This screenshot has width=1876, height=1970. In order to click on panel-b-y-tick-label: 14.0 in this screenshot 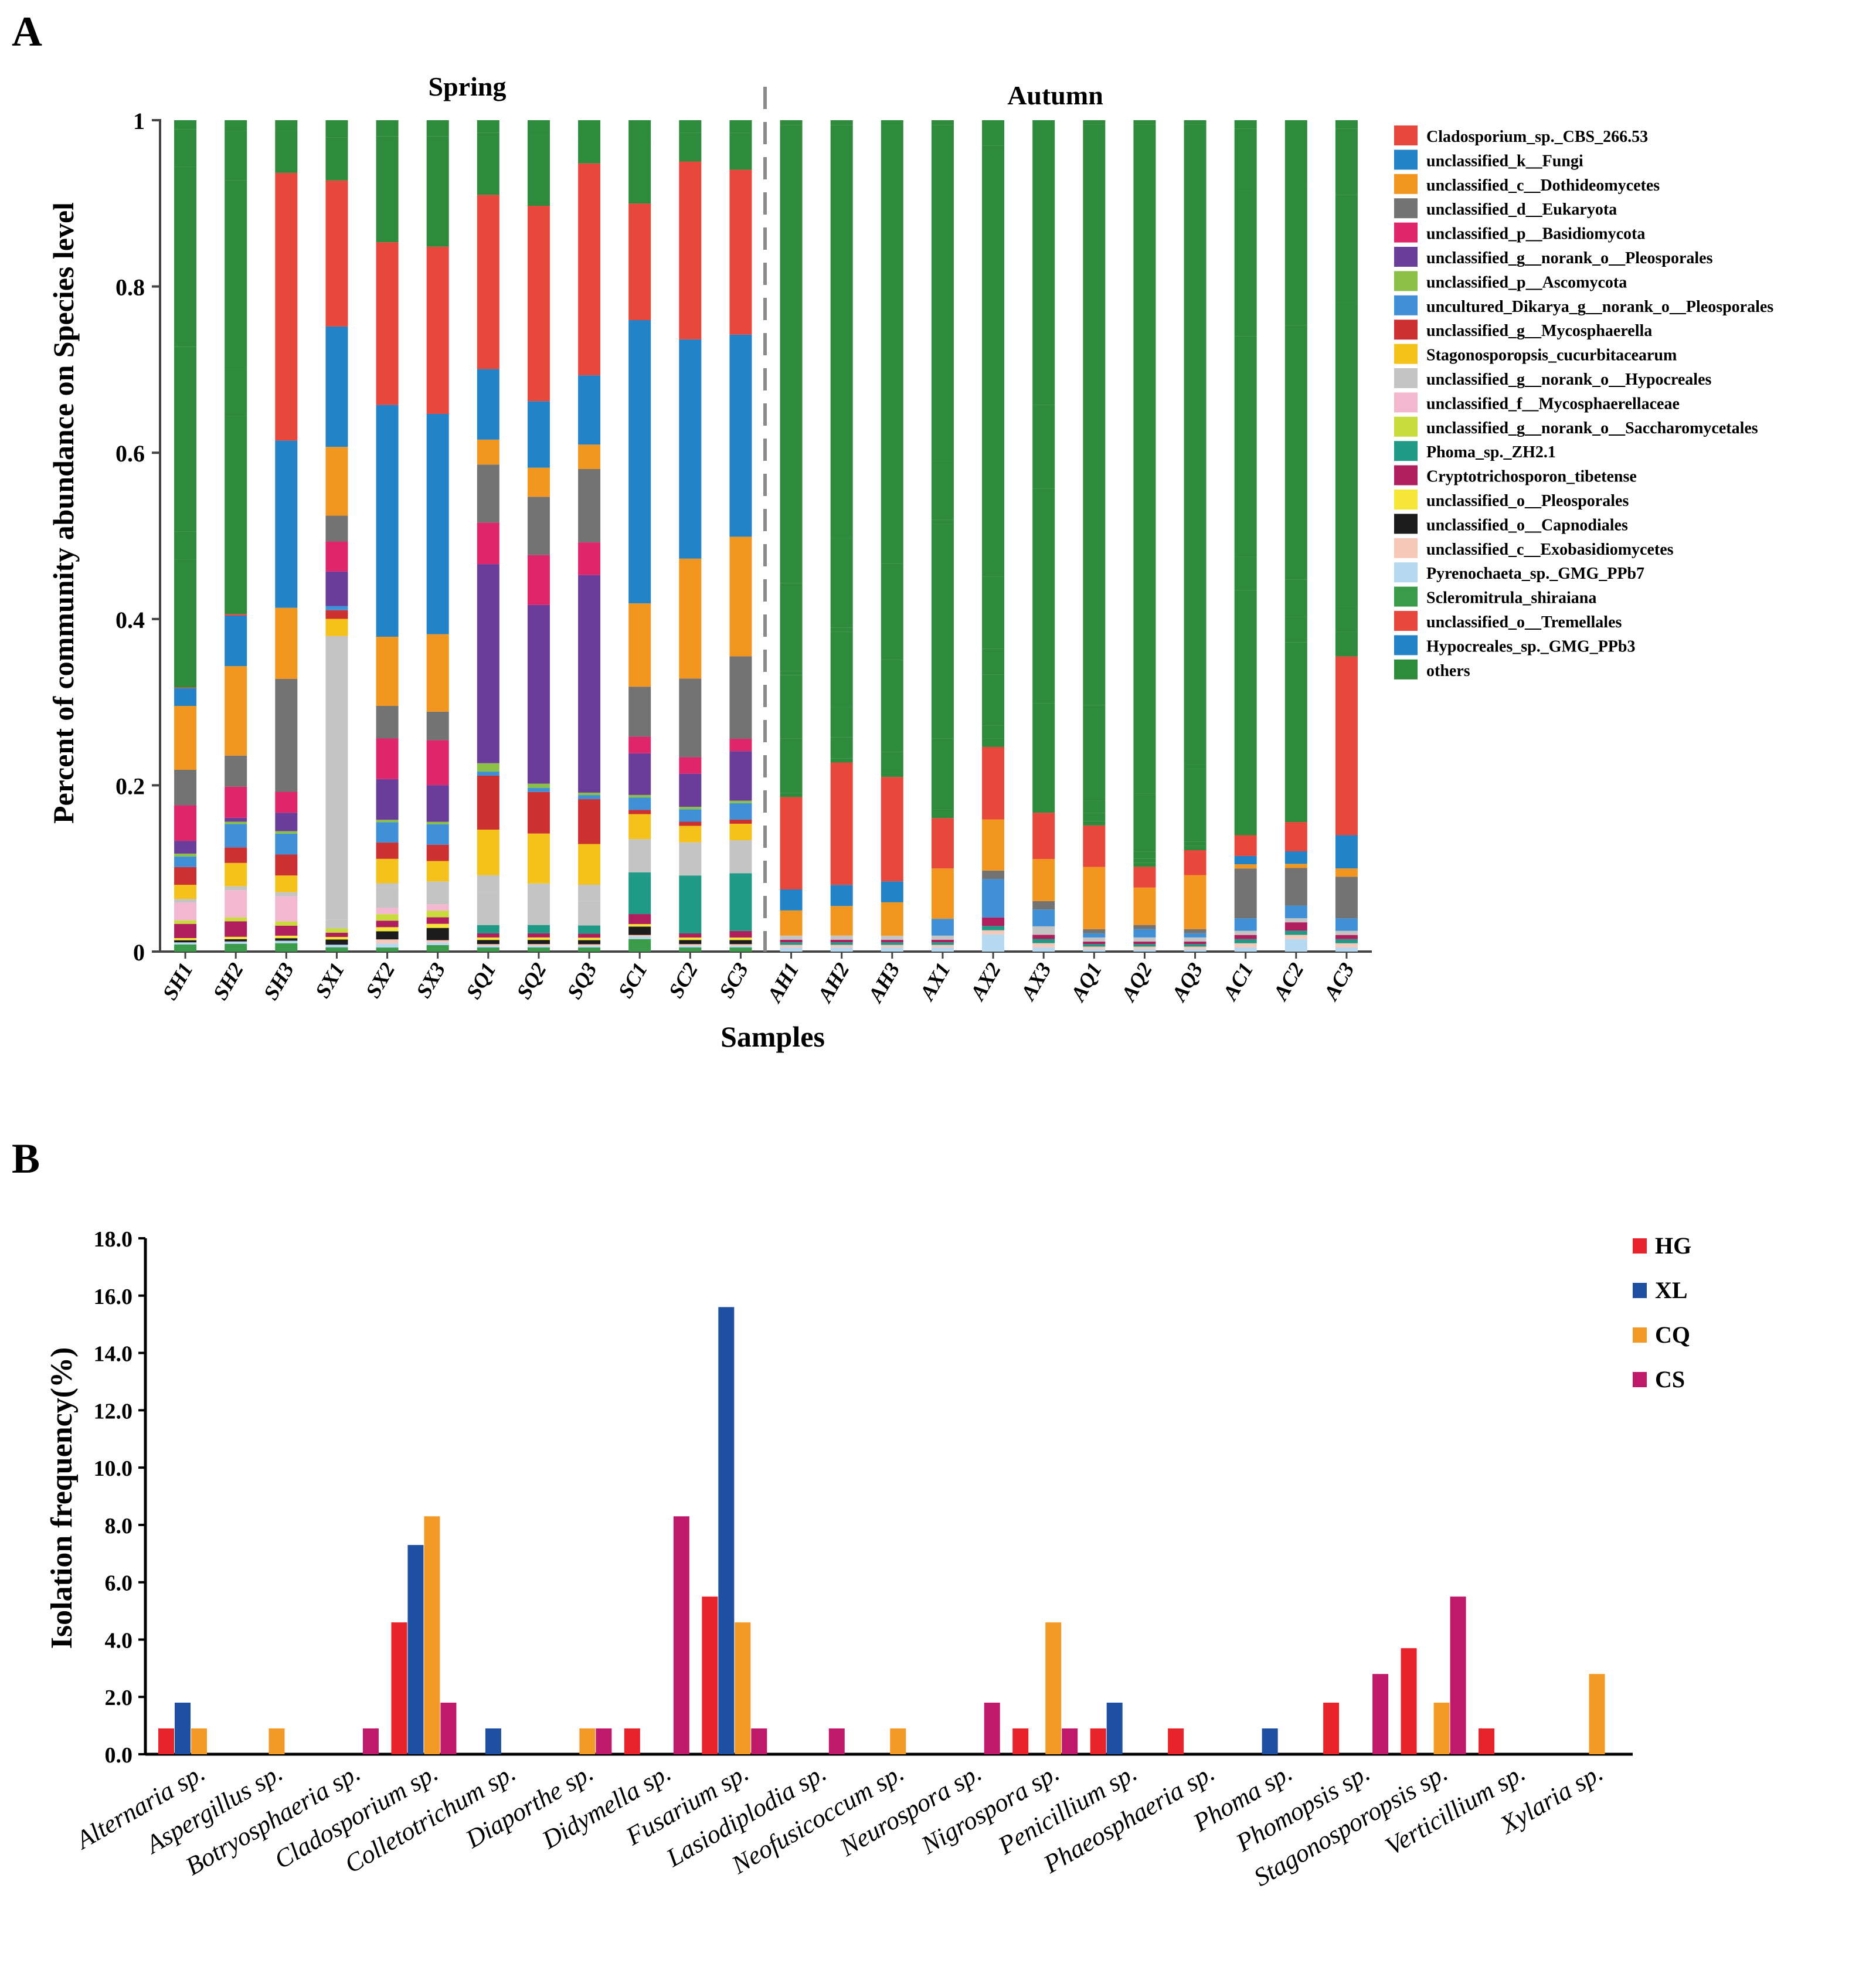, I will do `click(114, 1354)`.